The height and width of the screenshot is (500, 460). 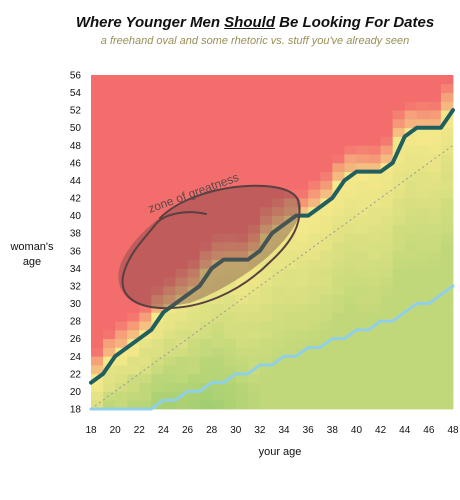 I want to click on x-tick-label: 38, so click(x=333, y=430).